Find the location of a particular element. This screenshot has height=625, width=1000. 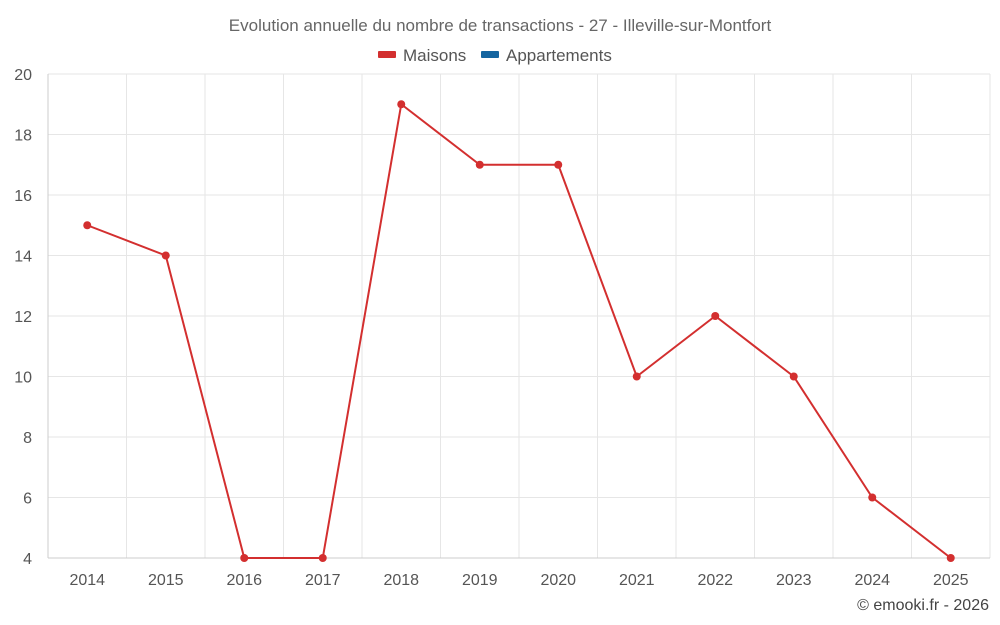

y-tick-label: 12 is located at coordinates (23, 317).